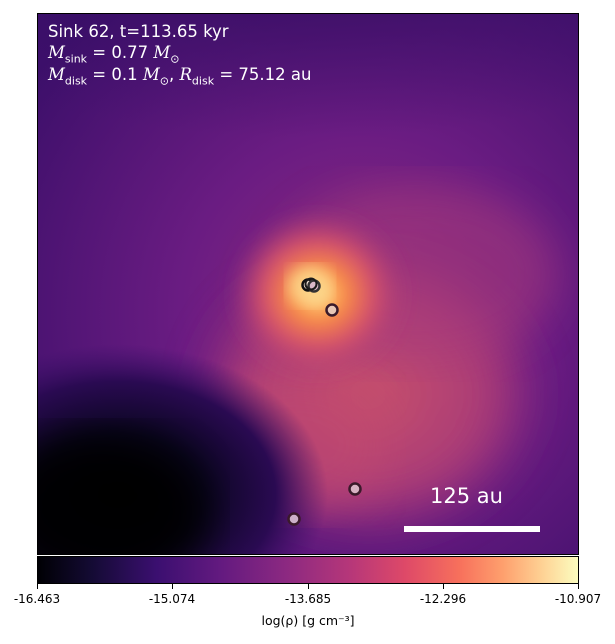  What do you see at coordinates (466, 496) in the screenshot?
I see `scale-bar-label: 125 au` at bounding box center [466, 496].